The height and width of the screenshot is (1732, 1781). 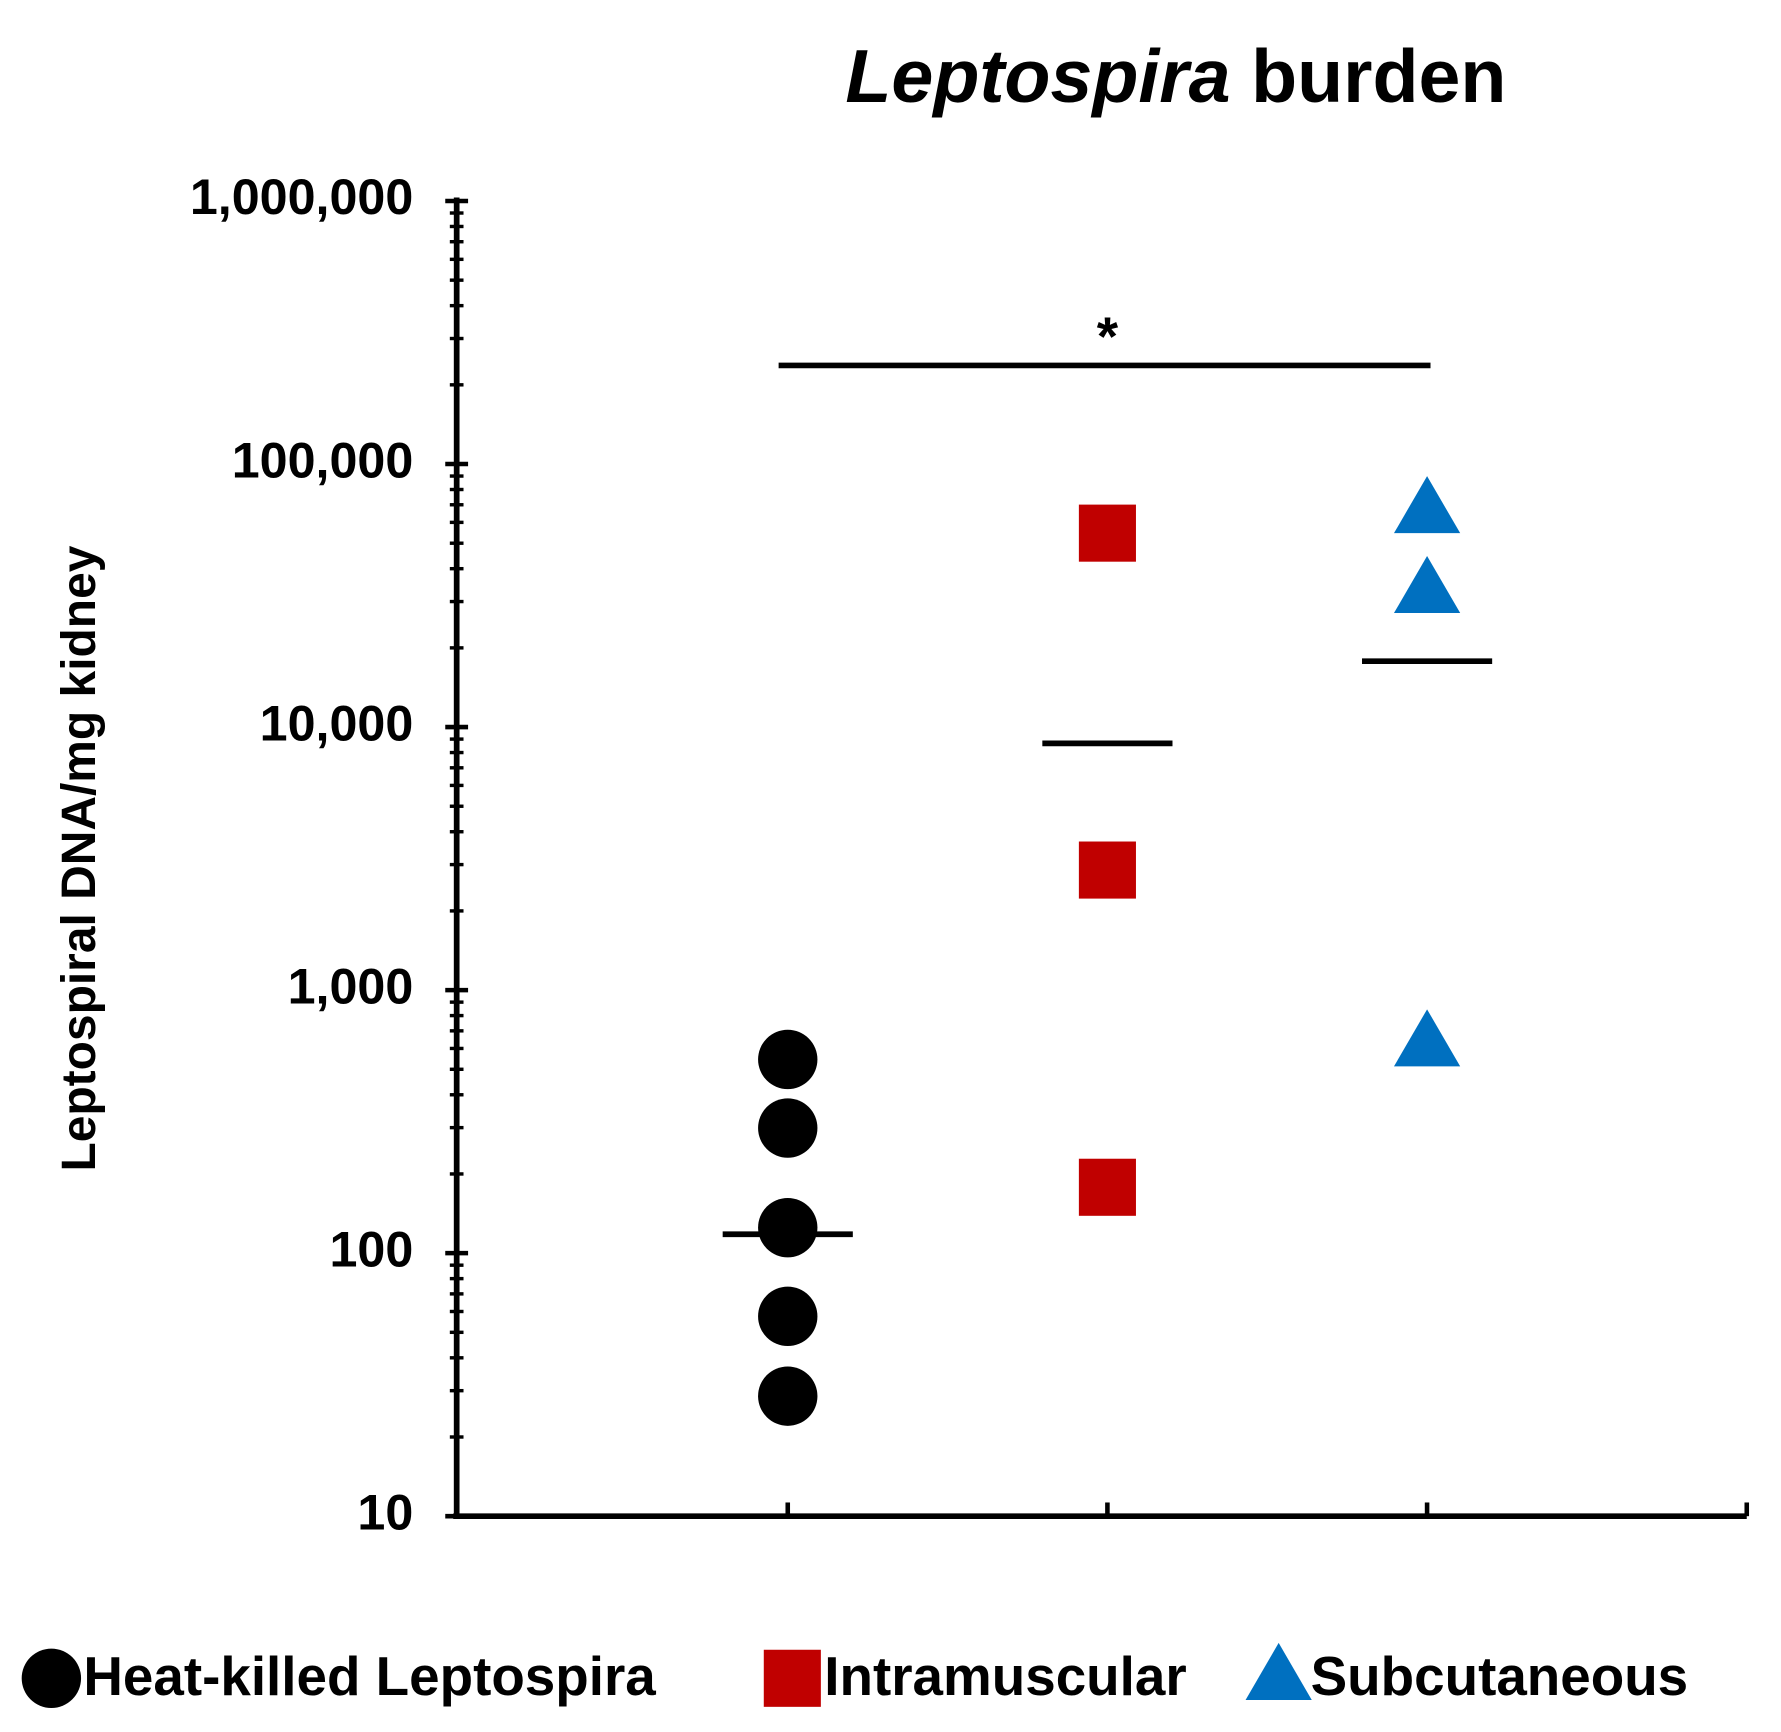 I want to click on y-tick-label: 100, so click(x=371, y=1249).